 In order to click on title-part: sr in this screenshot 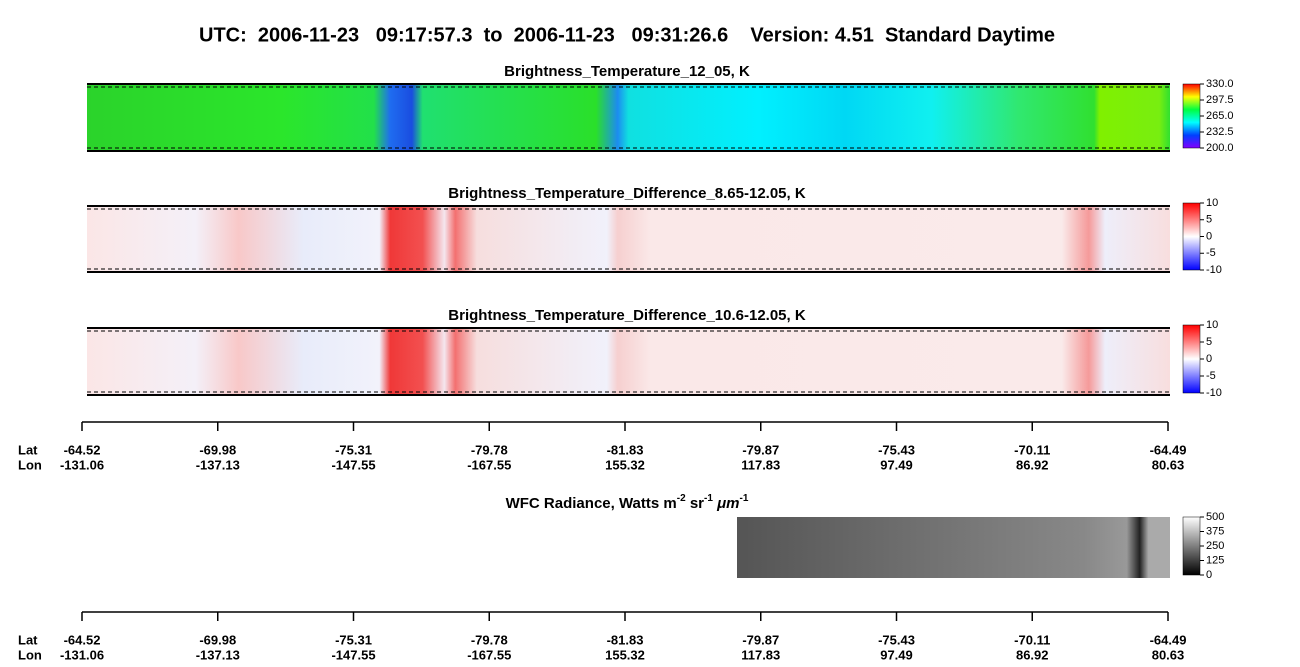, I will do `click(695, 503)`.